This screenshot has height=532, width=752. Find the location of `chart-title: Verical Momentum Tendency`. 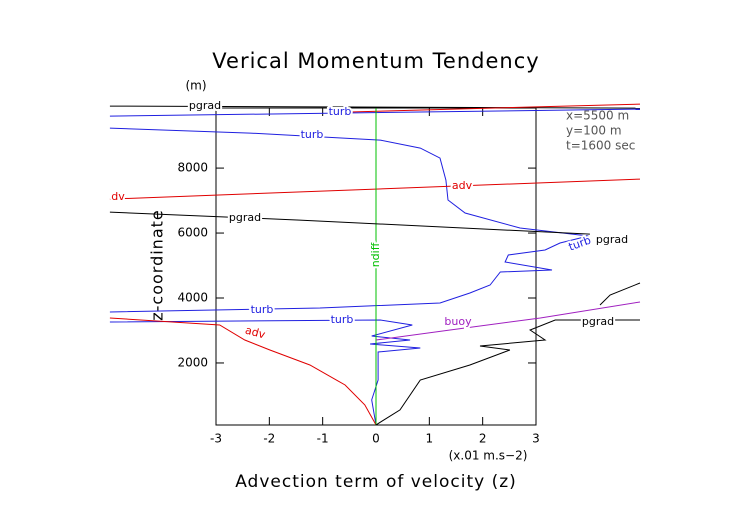

chart-title: Verical Momentum Tendency is located at coordinates (375, 61).